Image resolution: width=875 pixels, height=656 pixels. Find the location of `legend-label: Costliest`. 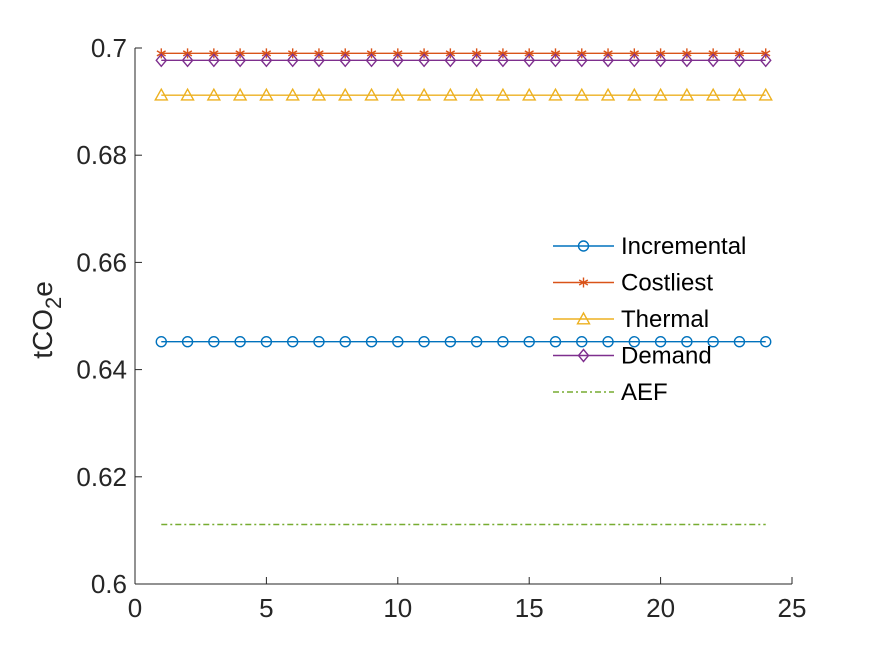

legend-label: Costliest is located at coordinates (667, 283).